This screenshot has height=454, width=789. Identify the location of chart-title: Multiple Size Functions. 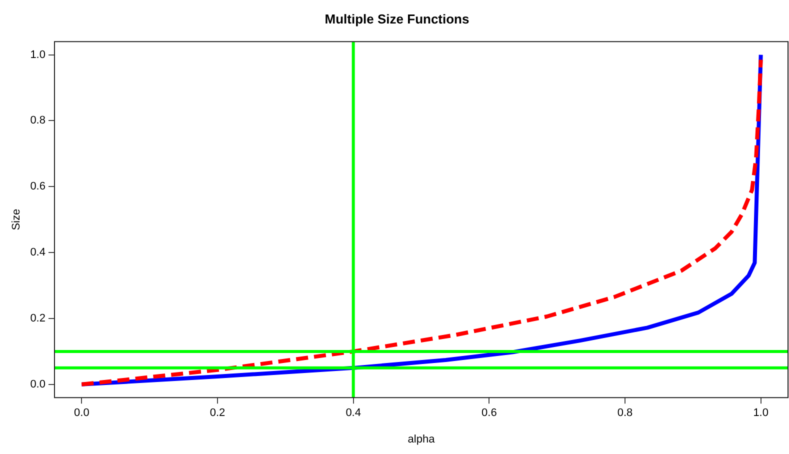
(397, 18).